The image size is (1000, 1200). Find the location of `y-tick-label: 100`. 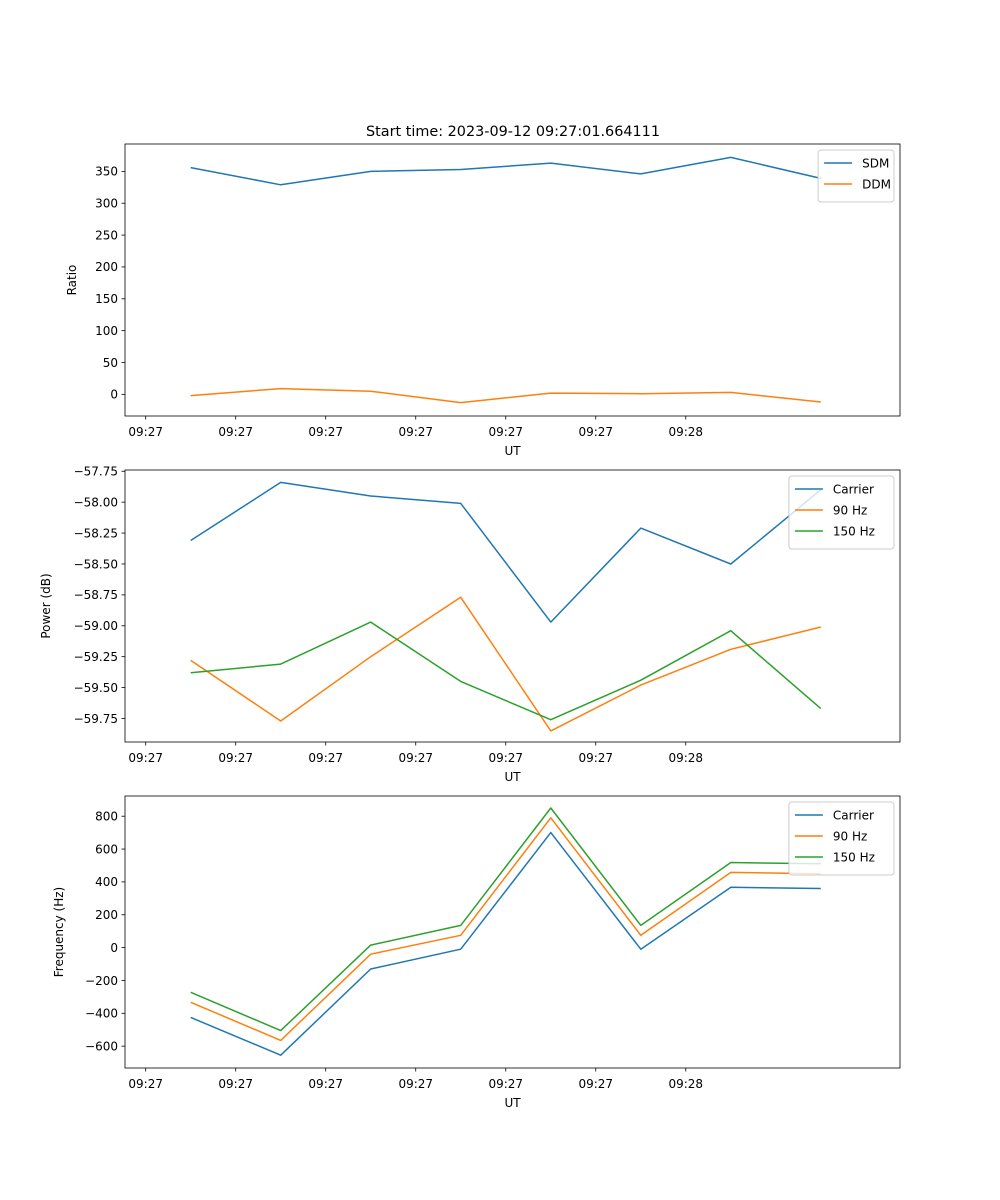

y-tick-label: 100 is located at coordinates (106, 331).